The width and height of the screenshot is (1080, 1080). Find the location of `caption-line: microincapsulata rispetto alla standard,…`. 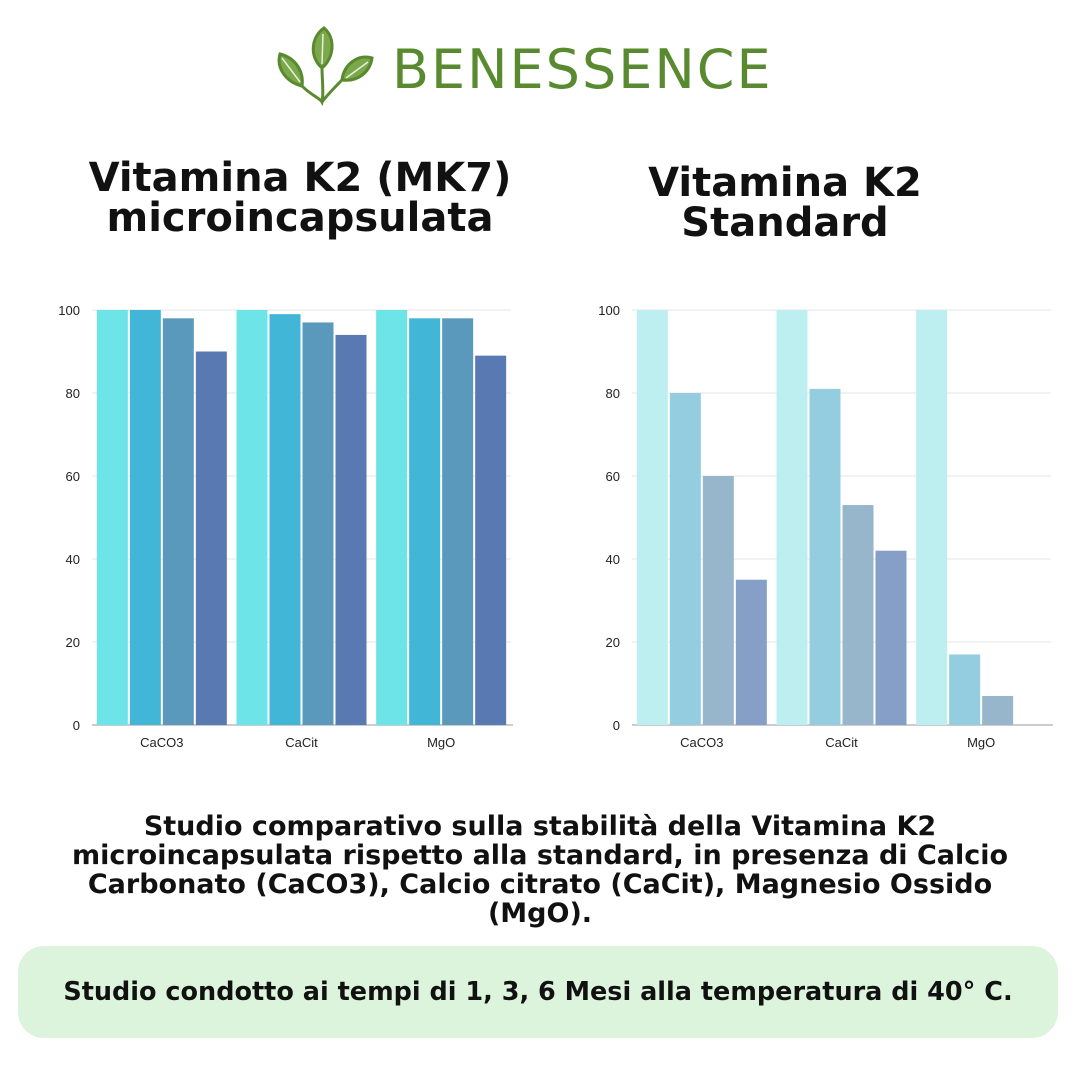

caption-line: microincapsulata rispetto alla standard,… is located at coordinates (540, 855).